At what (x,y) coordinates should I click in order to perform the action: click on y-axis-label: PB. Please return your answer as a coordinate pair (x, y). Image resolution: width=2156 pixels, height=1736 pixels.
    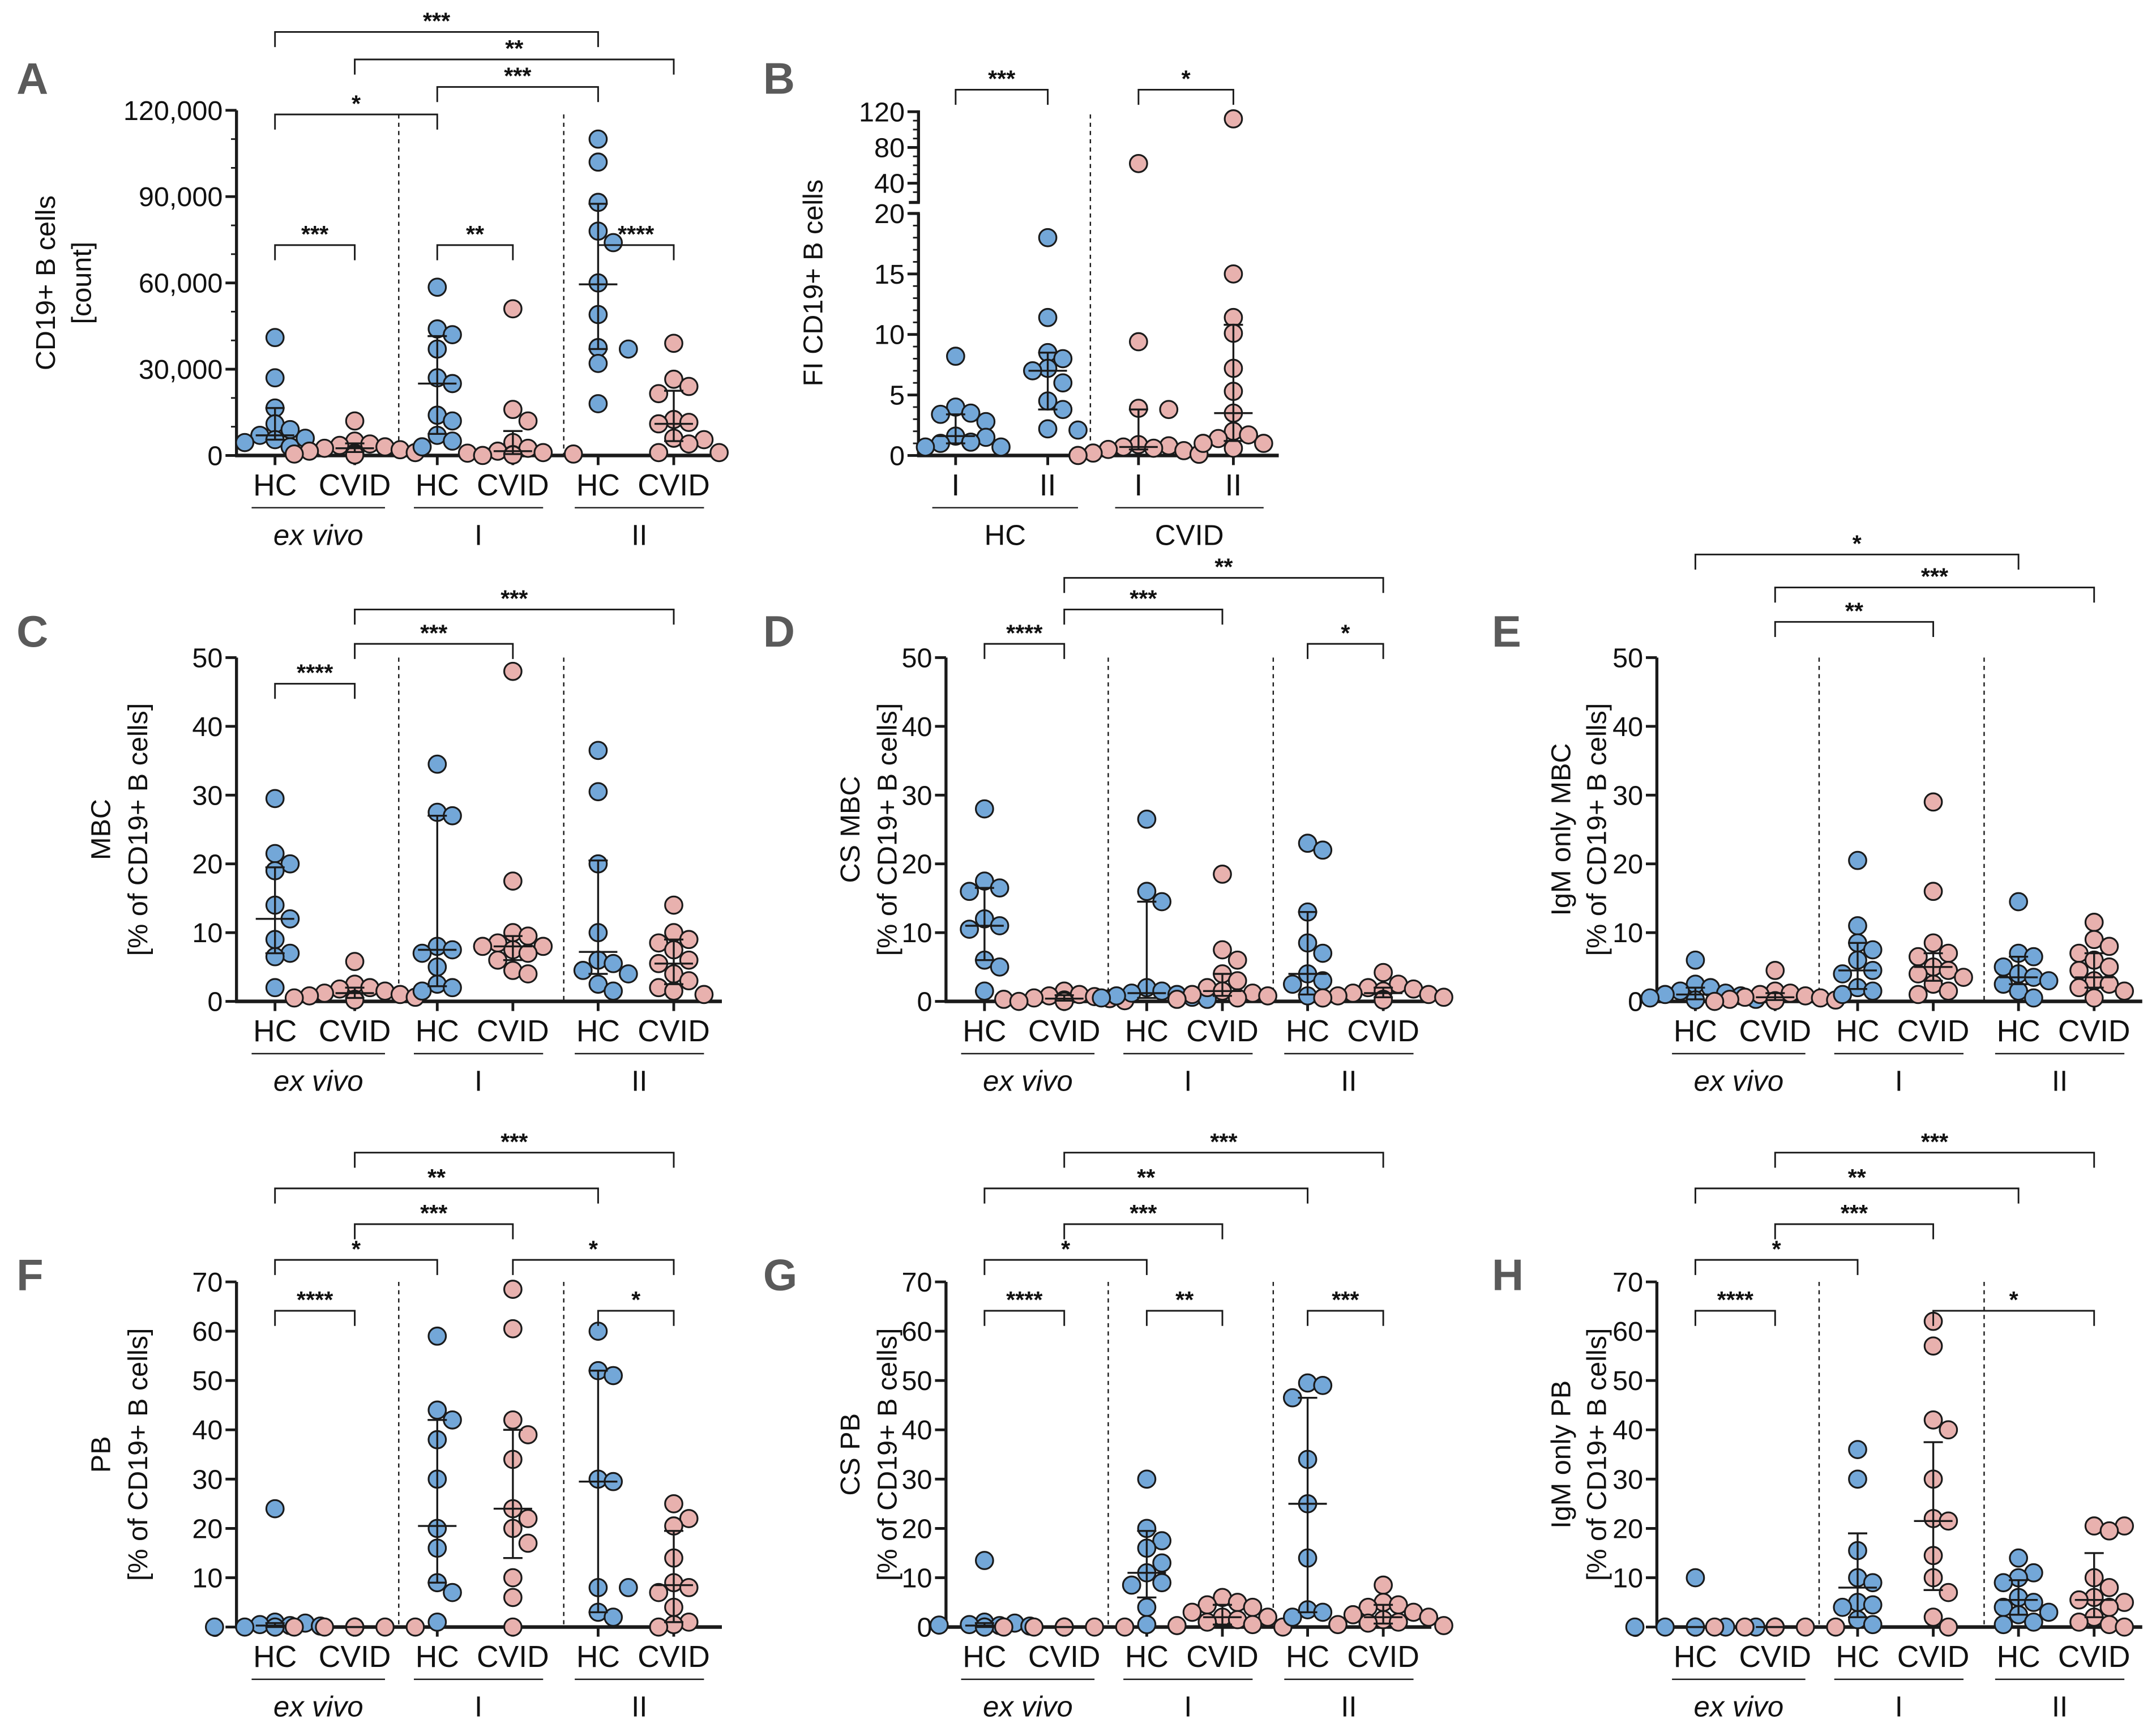
    Looking at the image, I should click on (100, 1454).